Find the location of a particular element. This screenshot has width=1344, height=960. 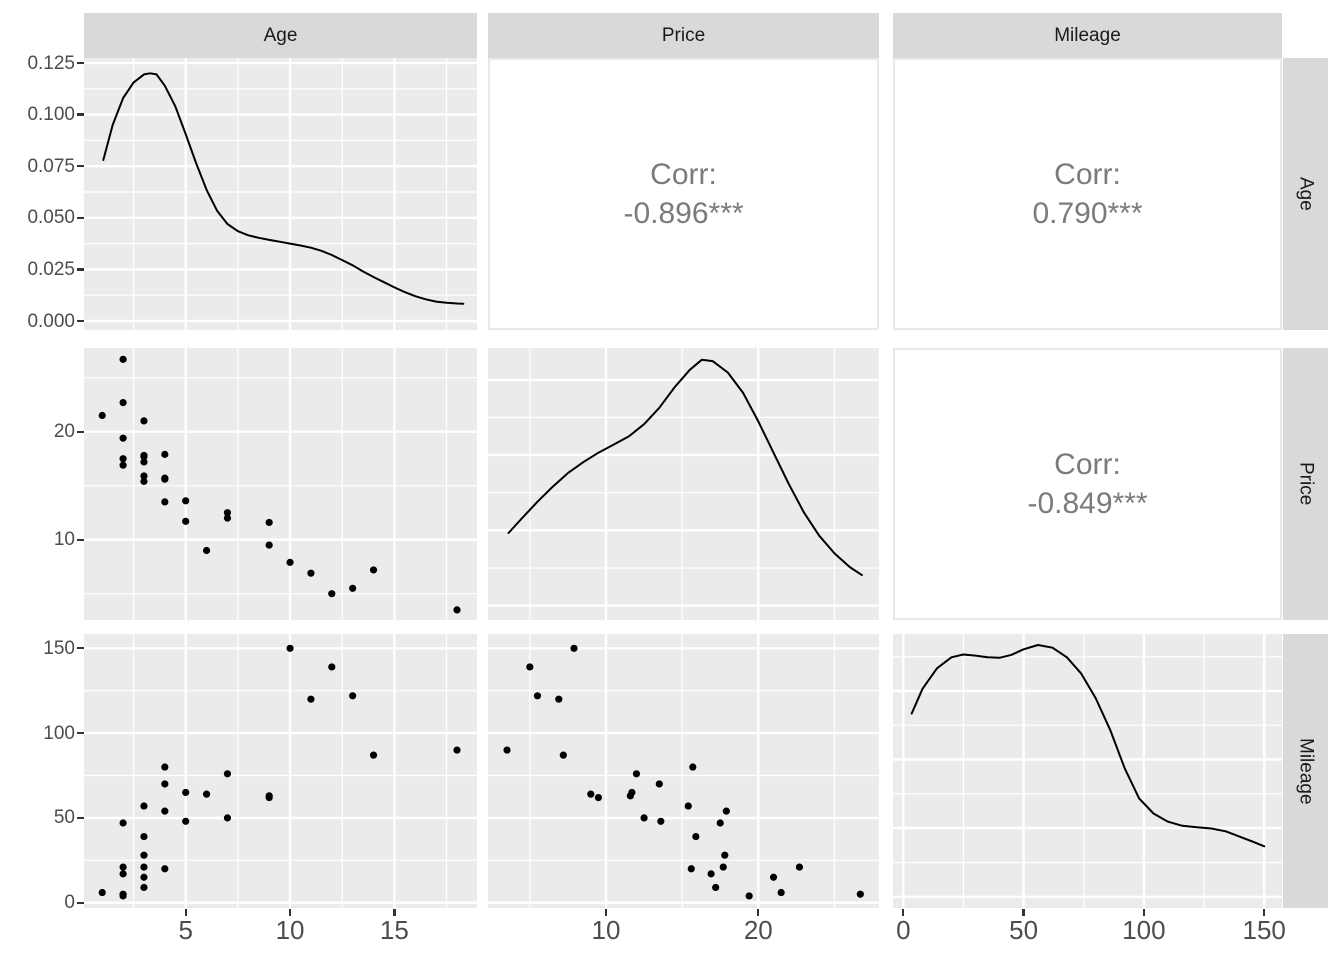

column-strip-label: Age is located at coordinates (280, 35).